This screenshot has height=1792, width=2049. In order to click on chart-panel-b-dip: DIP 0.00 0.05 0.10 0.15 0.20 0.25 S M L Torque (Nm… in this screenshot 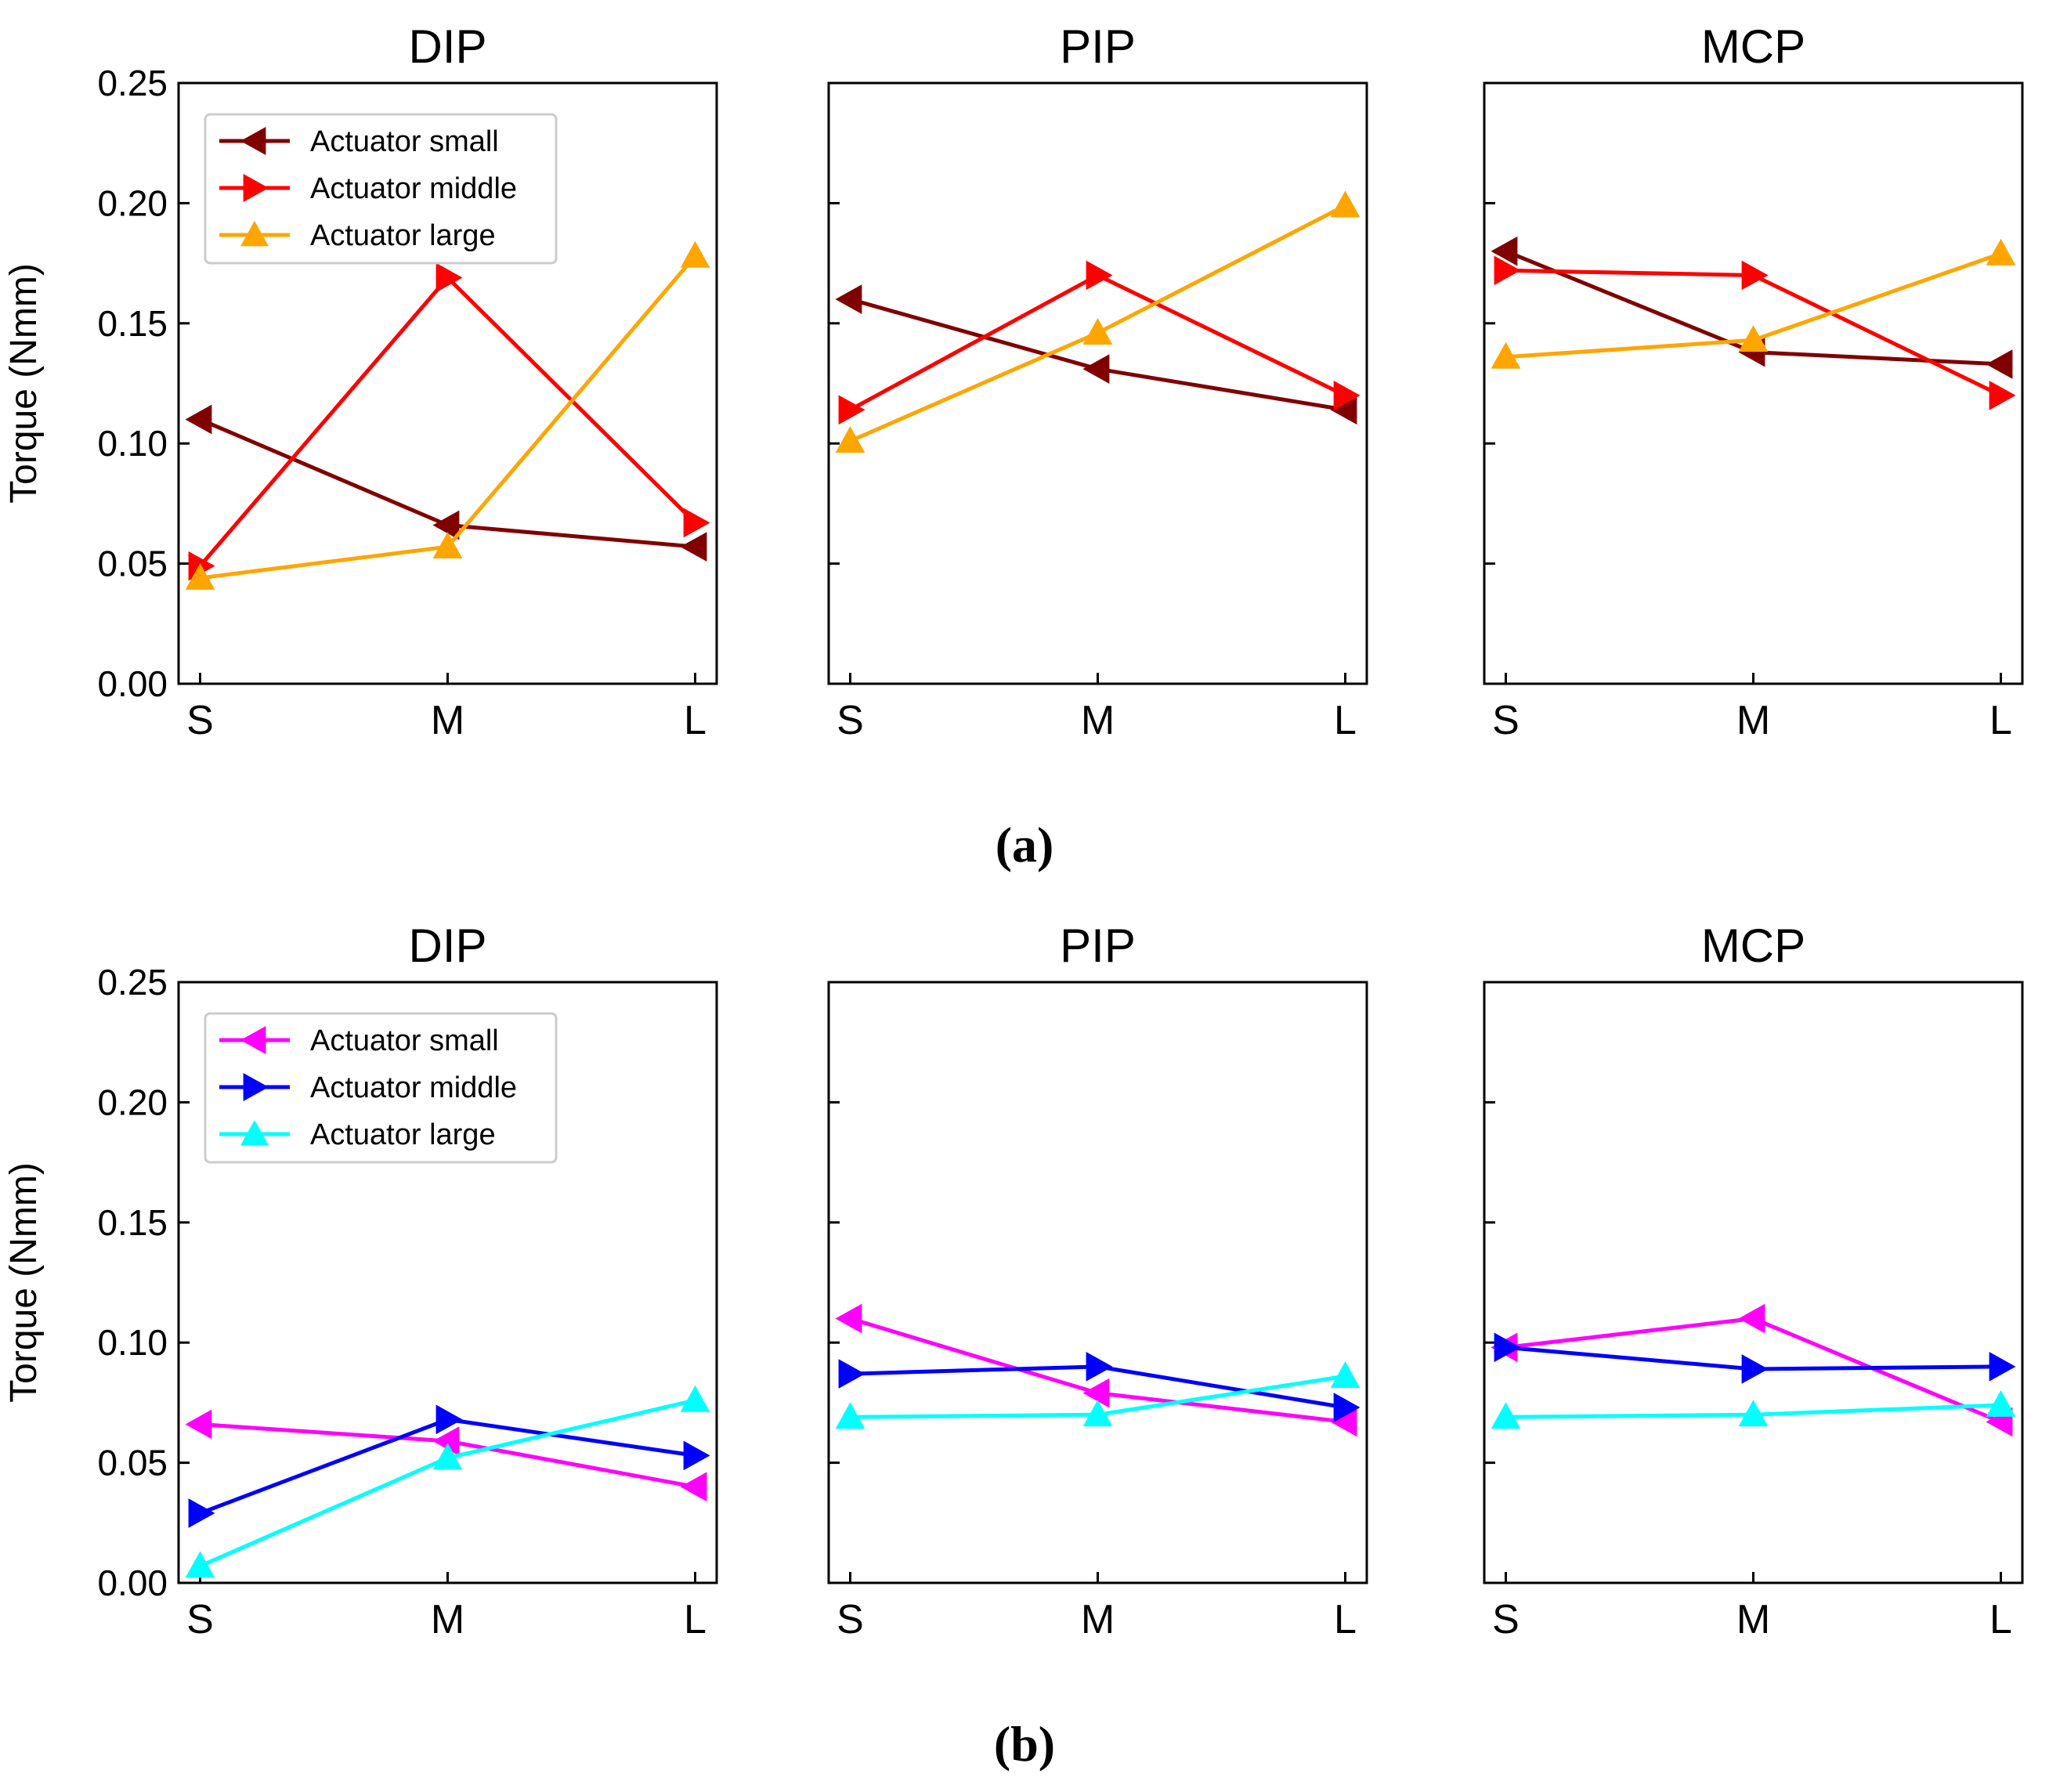, I will do `click(360, 1280)`.